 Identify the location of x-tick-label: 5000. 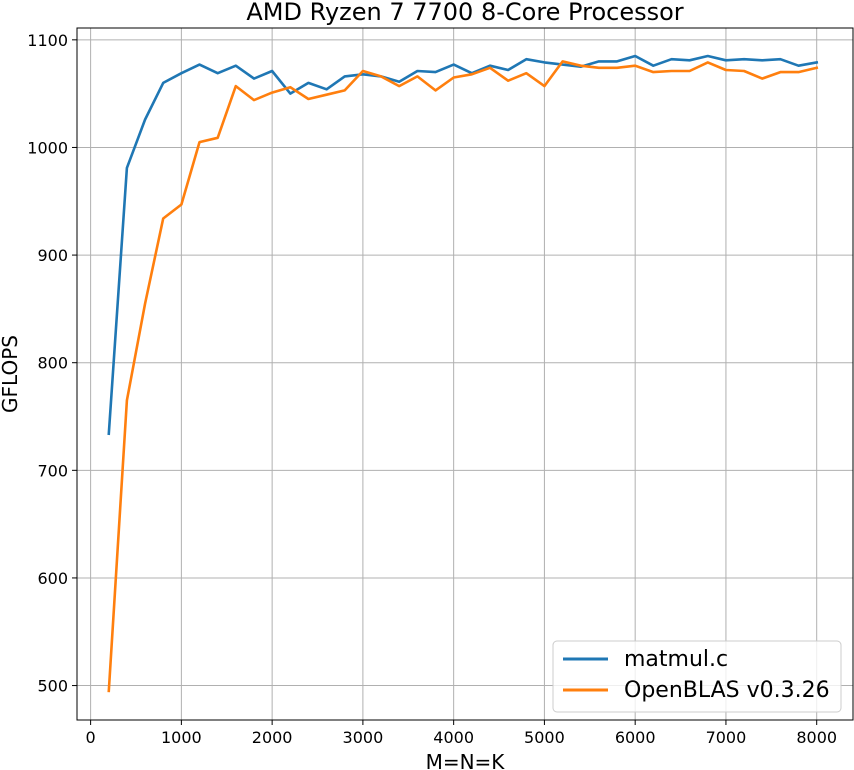
(544, 737).